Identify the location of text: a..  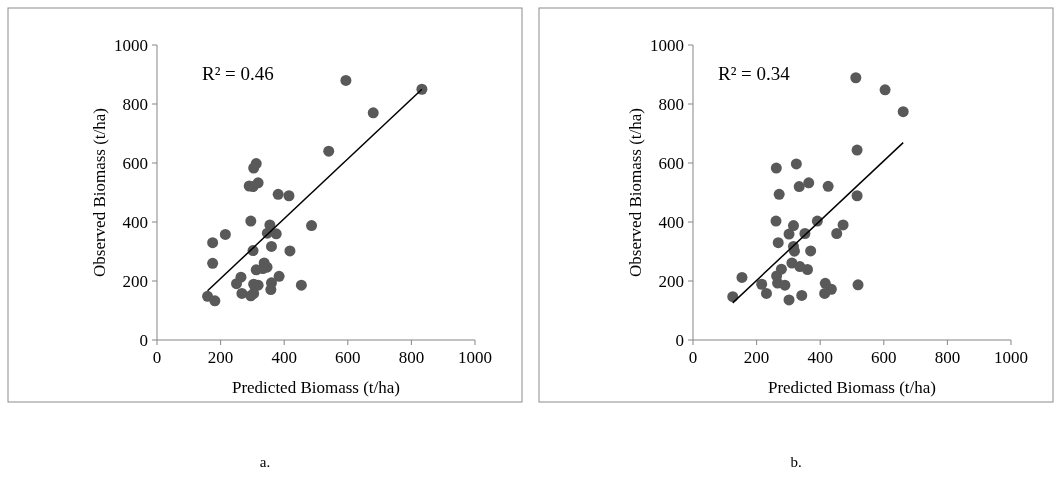
(265, 462).